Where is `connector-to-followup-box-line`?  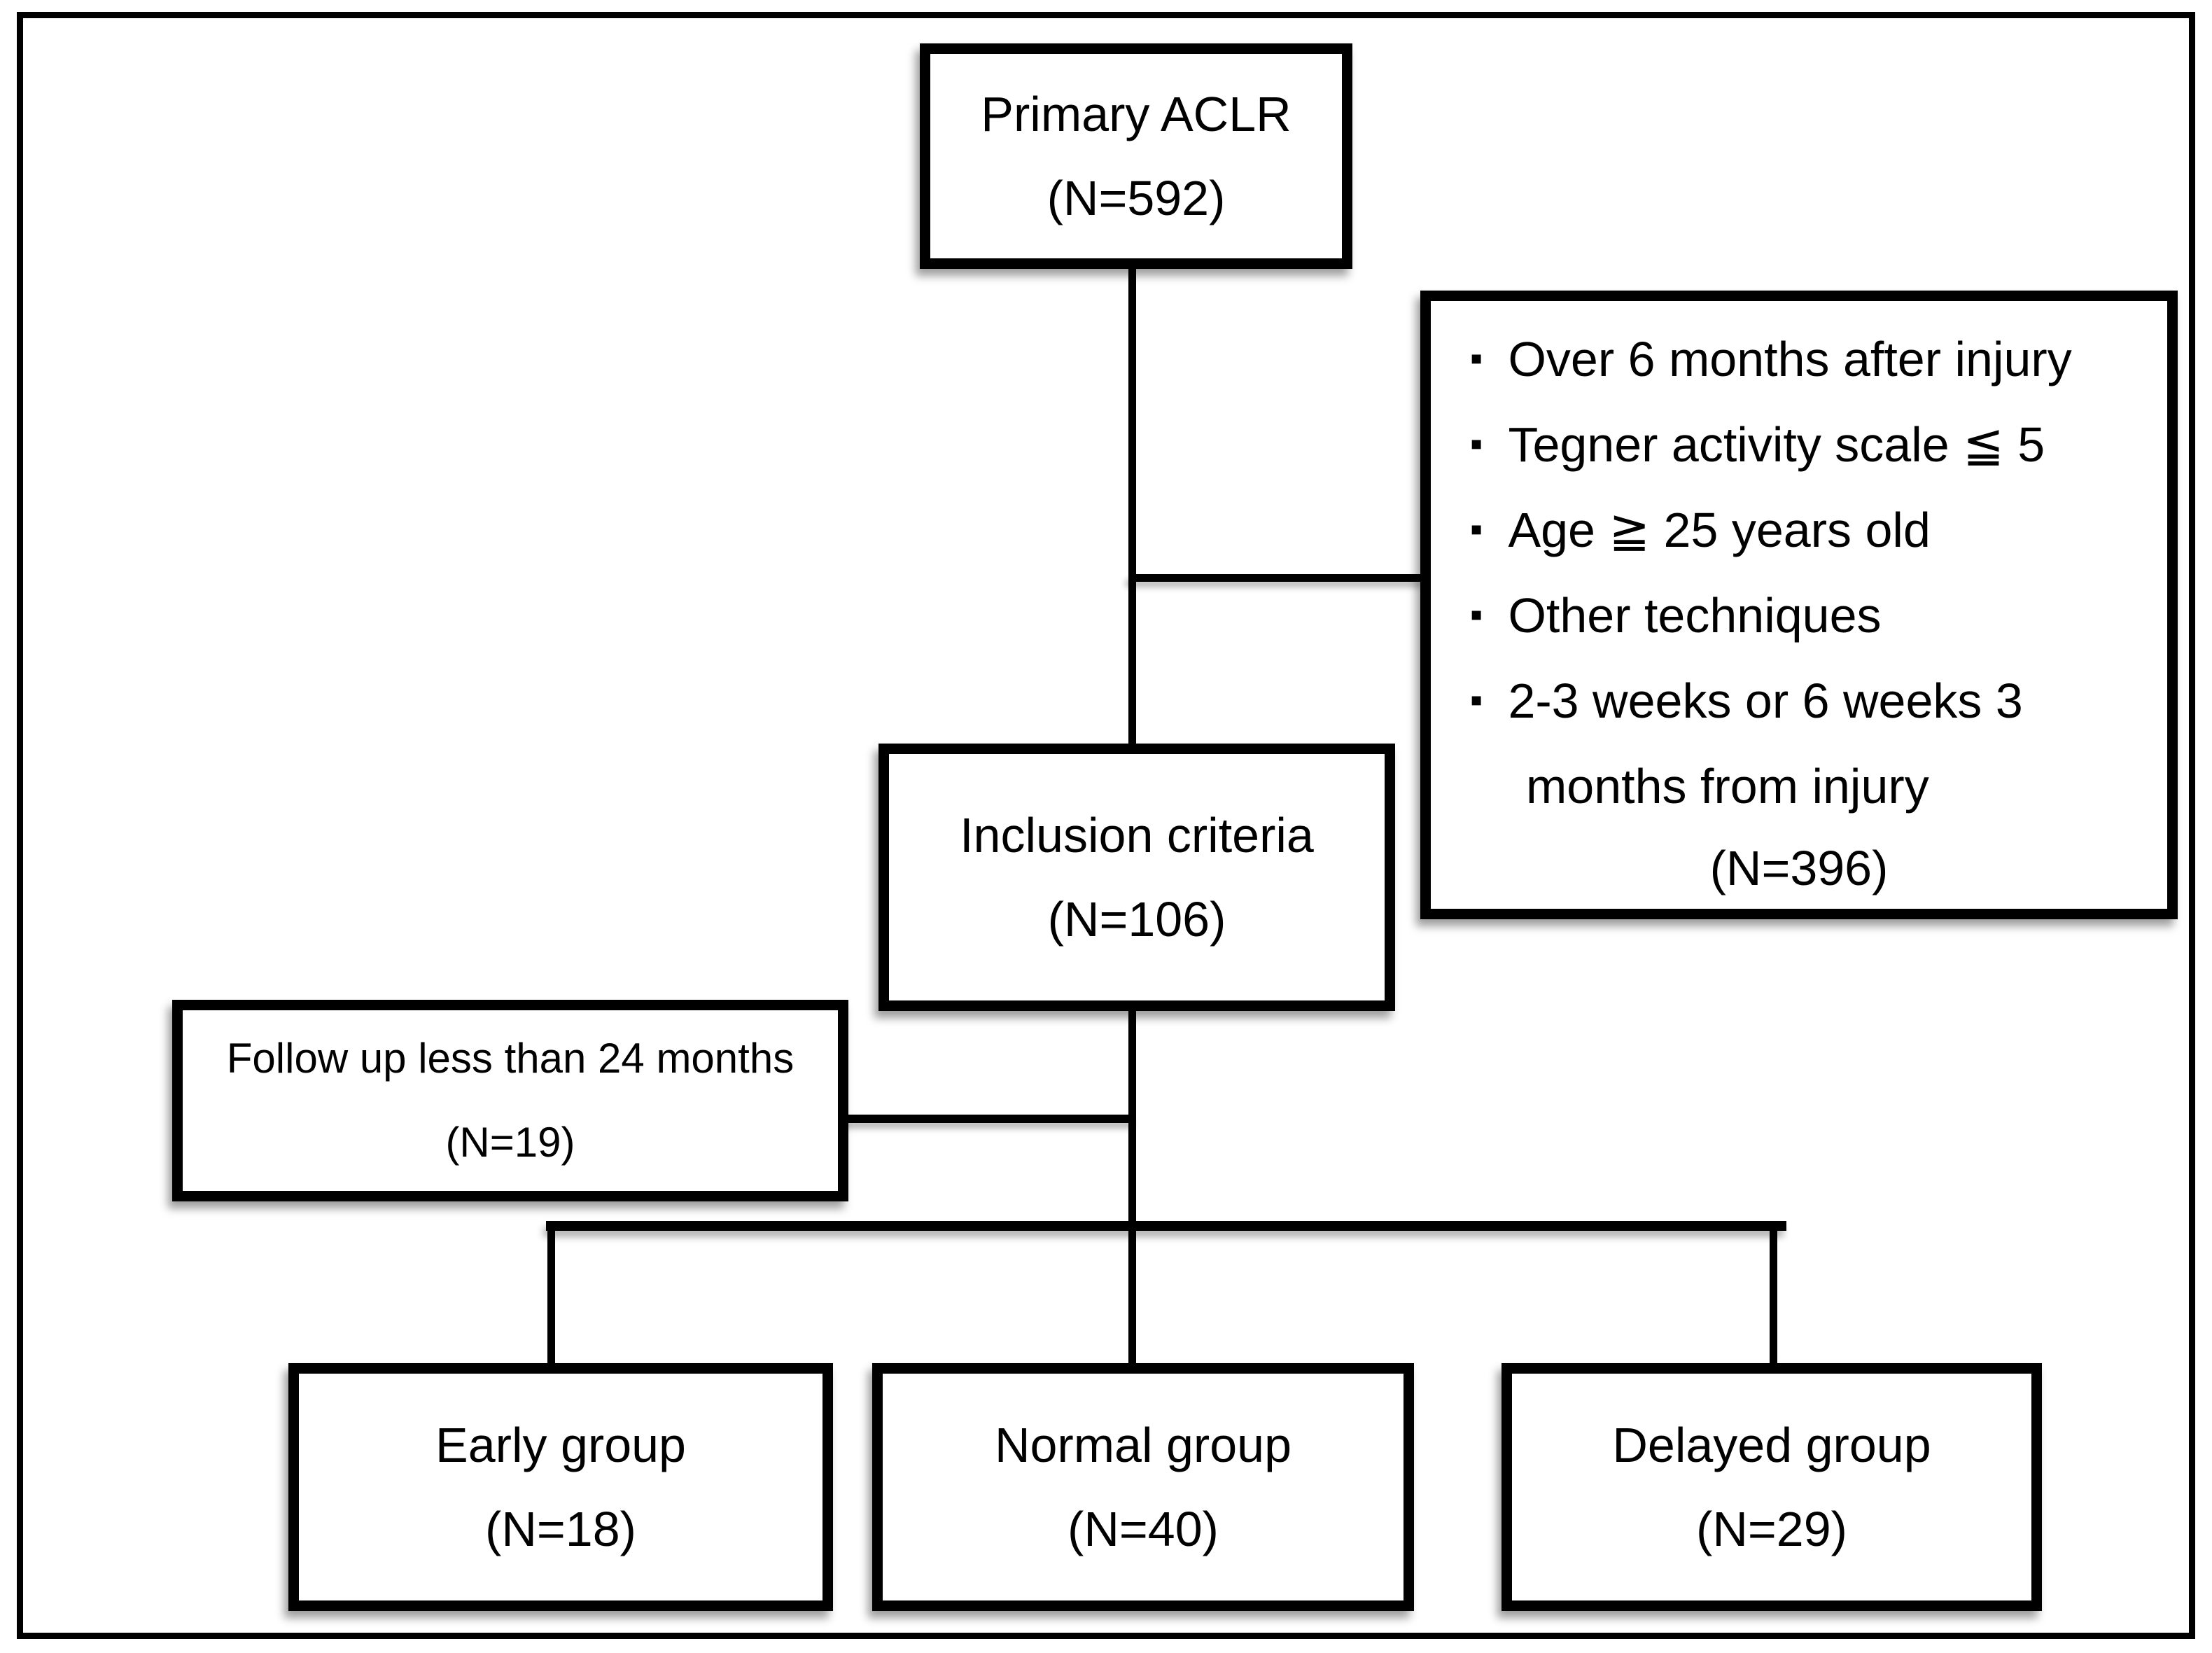
connector-to-followup-box-line is located at coordinates (990, 1119).